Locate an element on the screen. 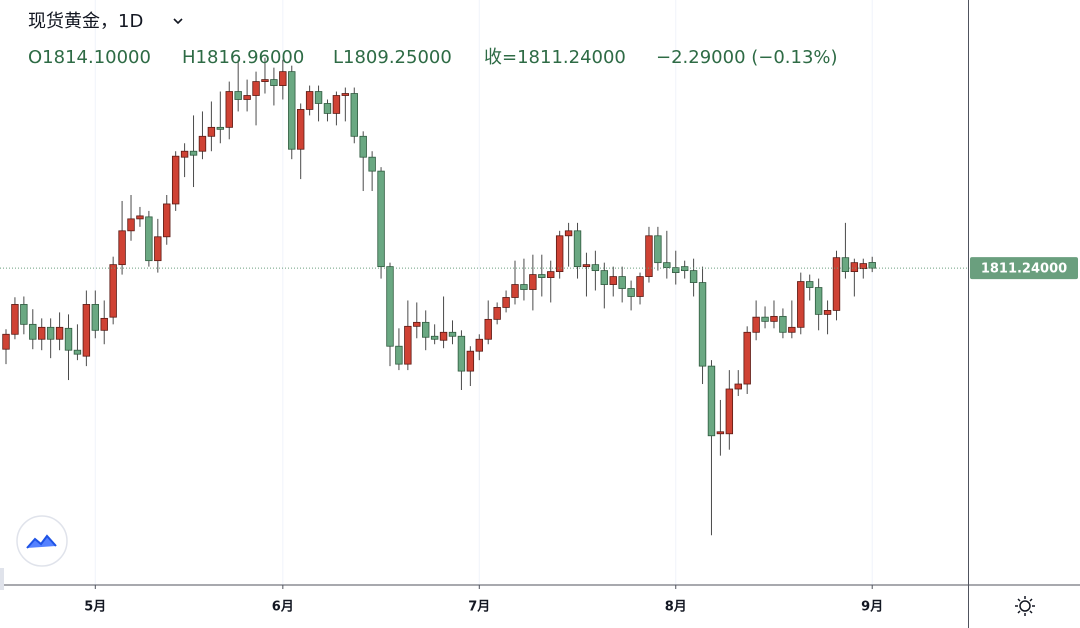  settings-icon is located at coordinates (1025, 606).